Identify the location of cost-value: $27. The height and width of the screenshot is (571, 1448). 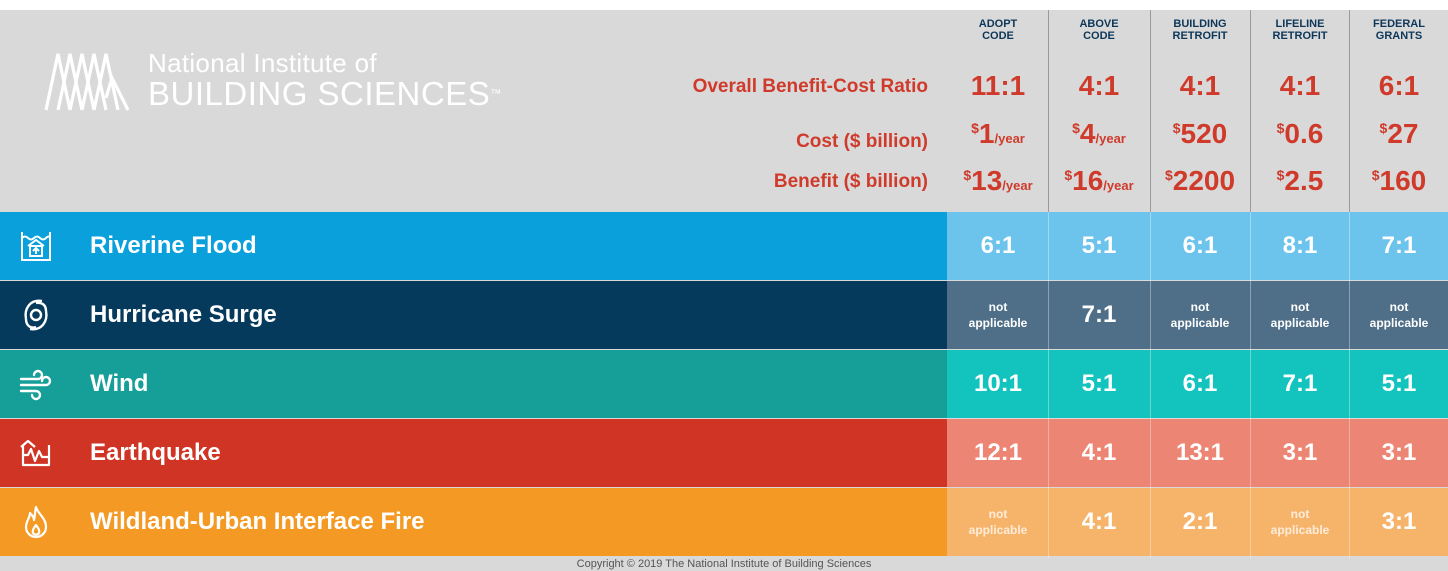
(1398, 134).